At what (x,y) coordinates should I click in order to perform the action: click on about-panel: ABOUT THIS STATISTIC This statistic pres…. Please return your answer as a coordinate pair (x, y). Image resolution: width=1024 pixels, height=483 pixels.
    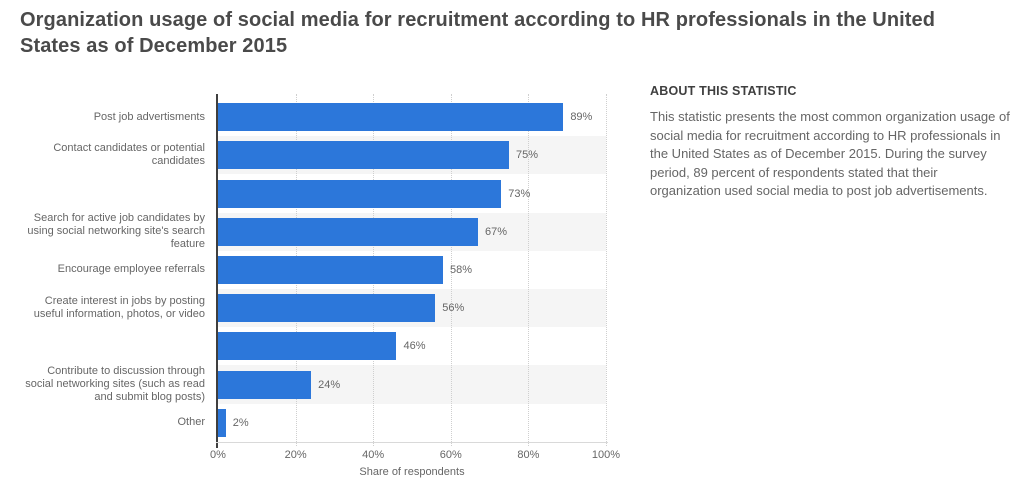
    Looking at the image, I should click on (830, 142).